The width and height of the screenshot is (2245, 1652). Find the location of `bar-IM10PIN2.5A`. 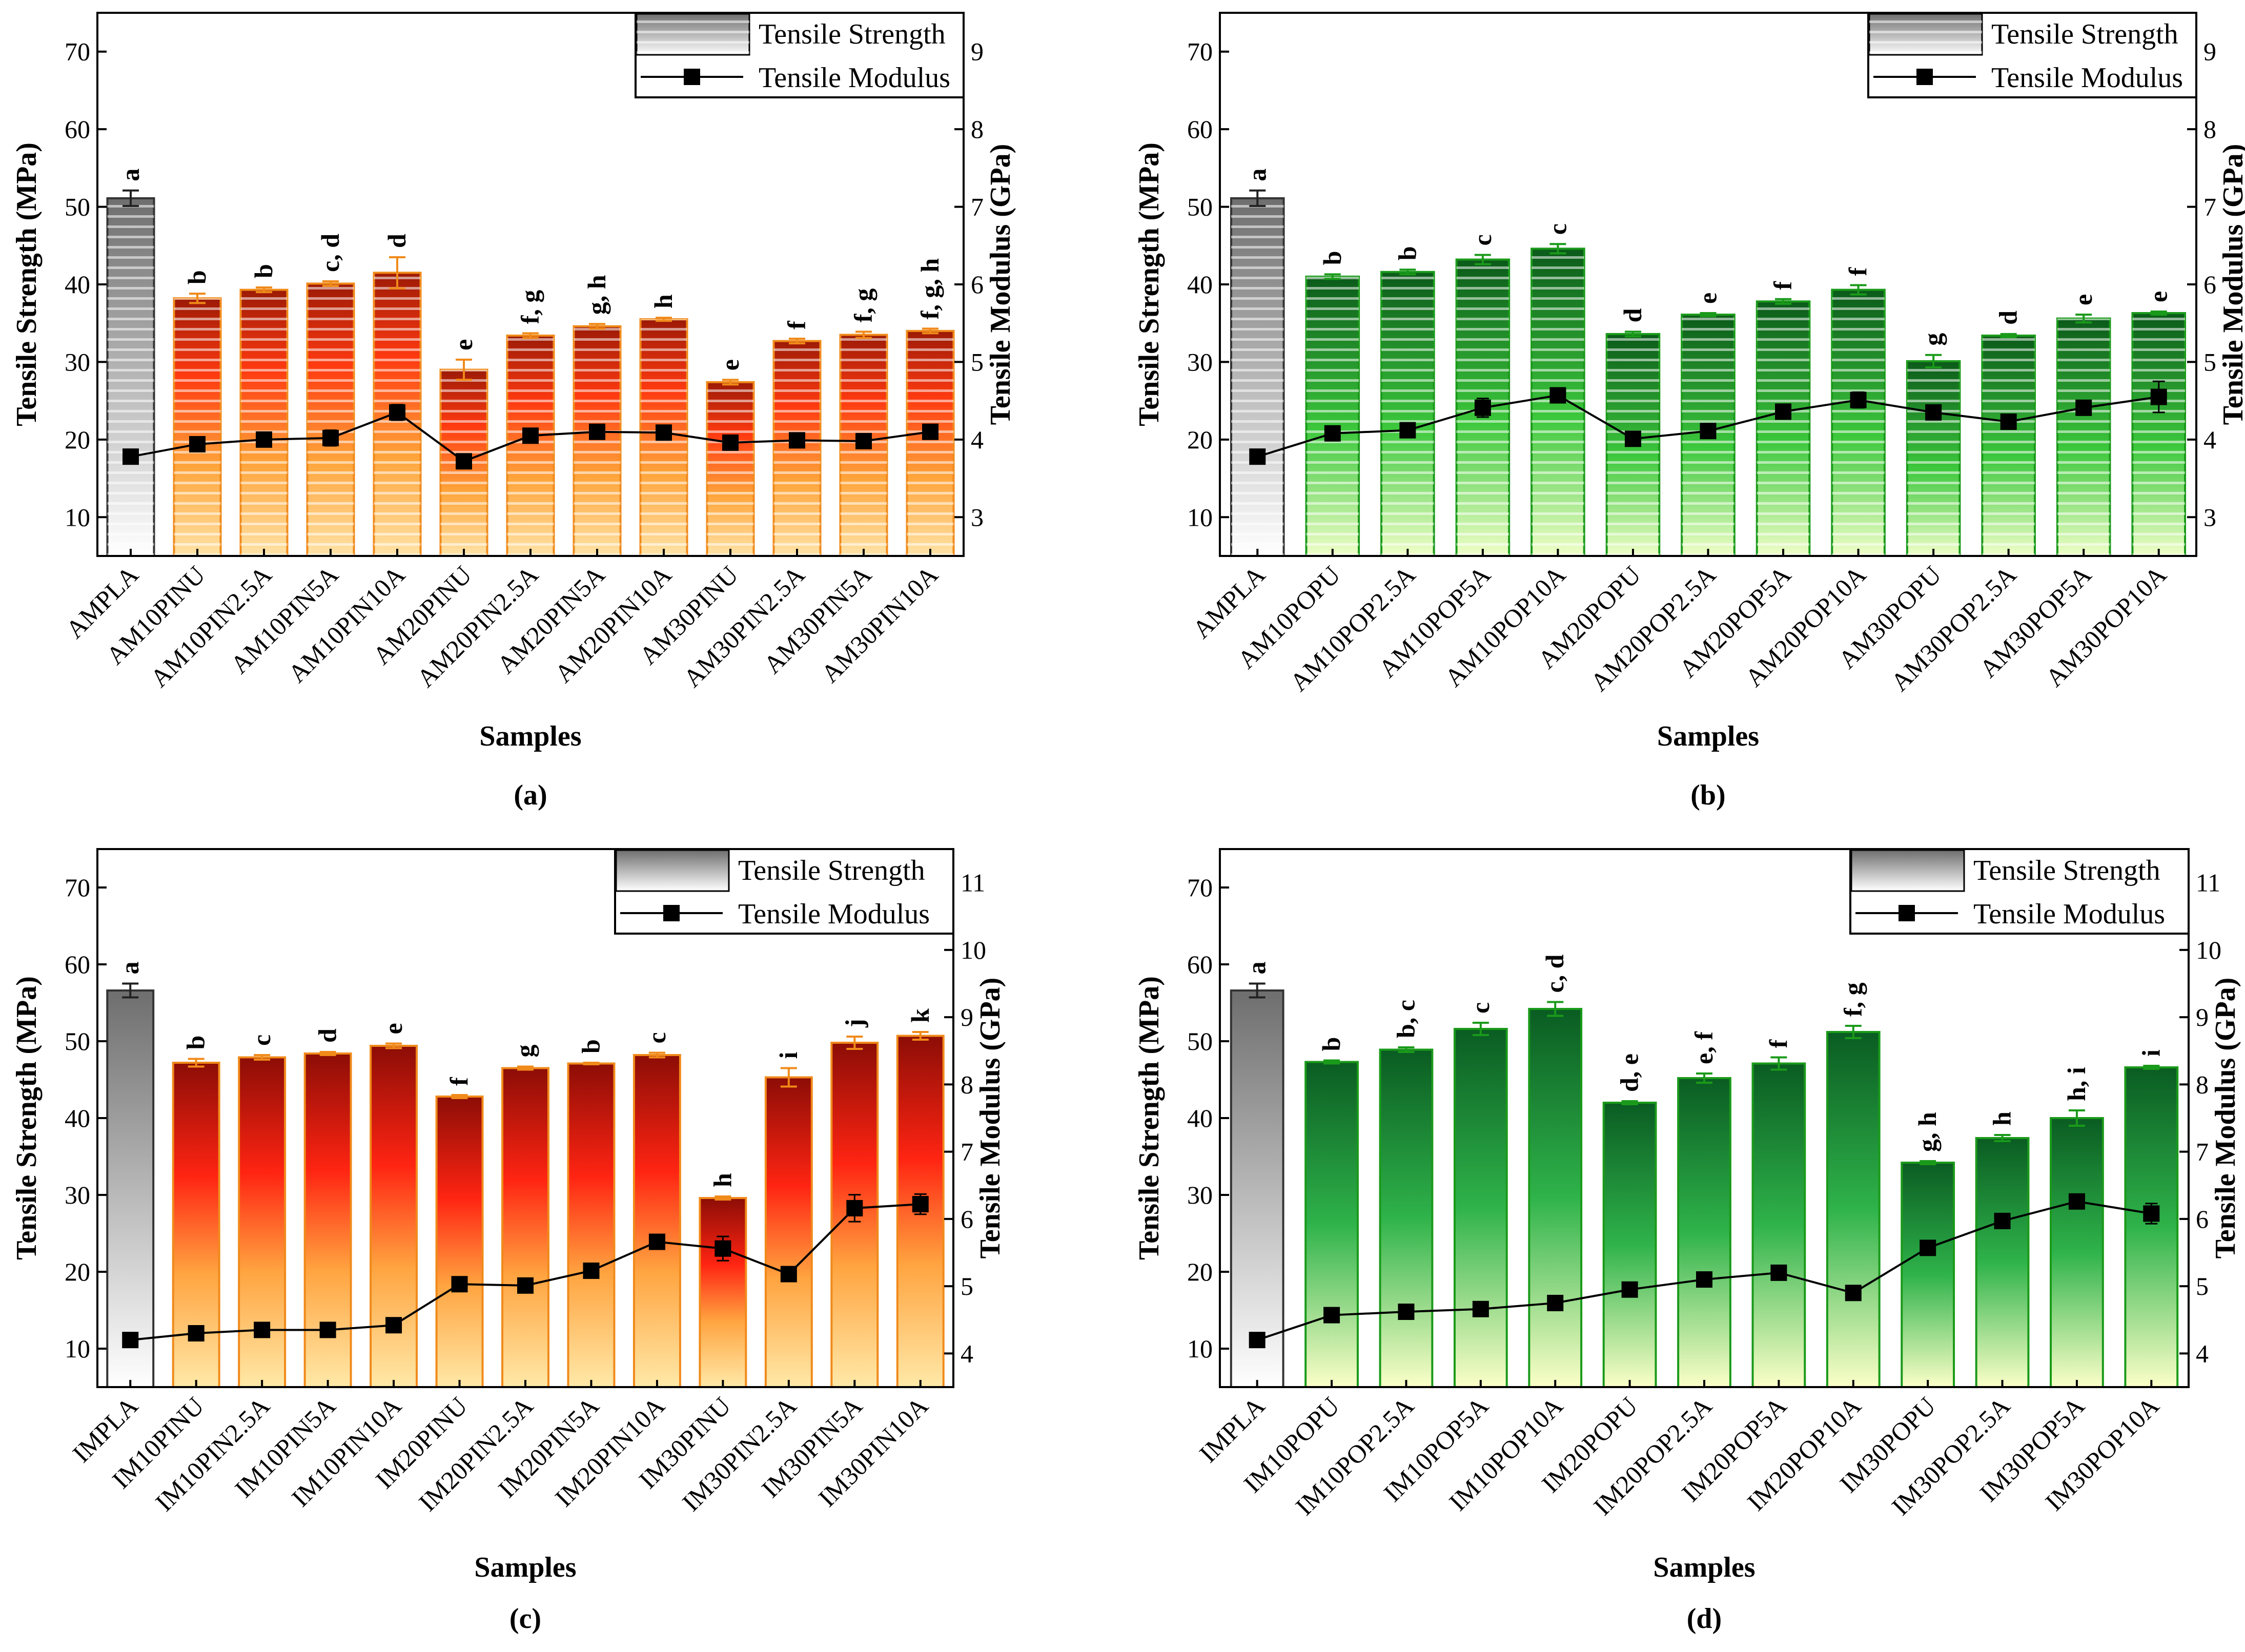

bar-IM10PIN2.5A is located at coordinates (262, 1222).